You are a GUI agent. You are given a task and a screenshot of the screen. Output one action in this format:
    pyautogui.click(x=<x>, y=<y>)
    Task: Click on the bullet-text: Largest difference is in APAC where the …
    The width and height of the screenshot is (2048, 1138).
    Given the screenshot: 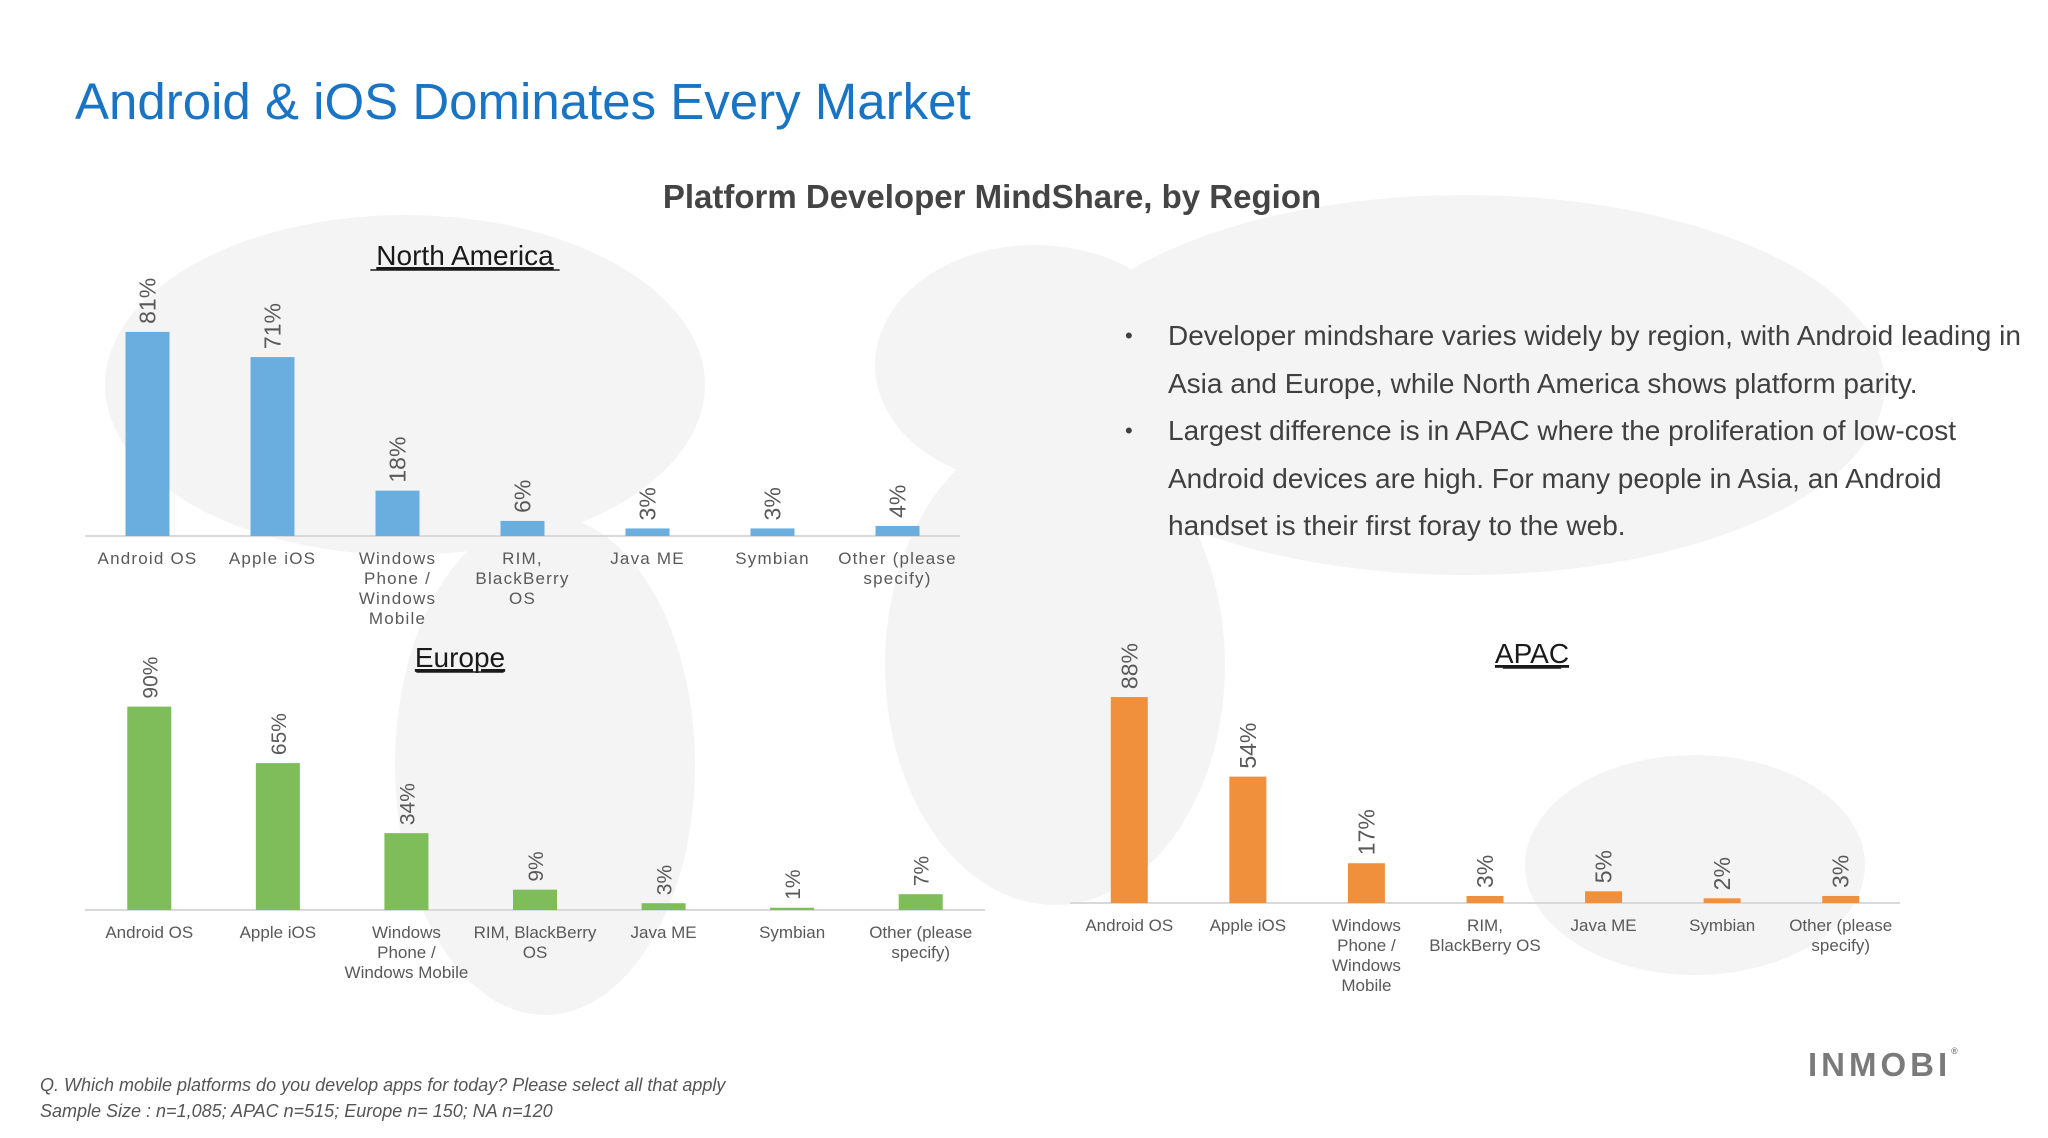 What is the action you would take?
    pyautogui.click(x=1562, y=478)
    